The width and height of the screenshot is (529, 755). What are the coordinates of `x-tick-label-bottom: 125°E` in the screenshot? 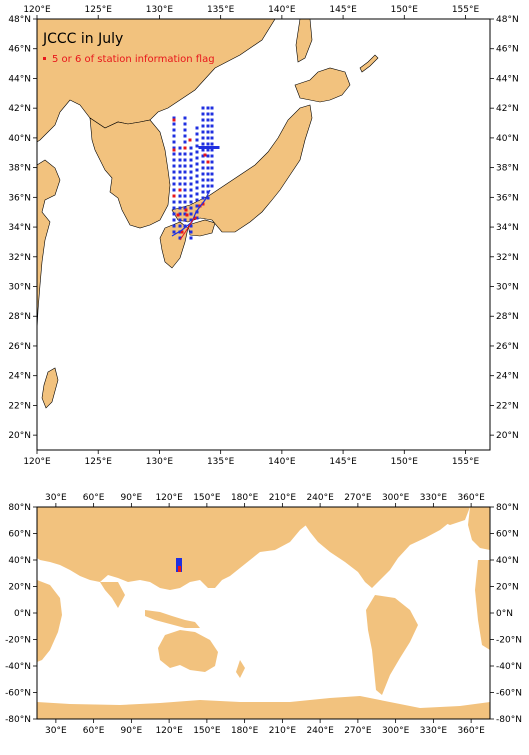 It's located at (99, 462).